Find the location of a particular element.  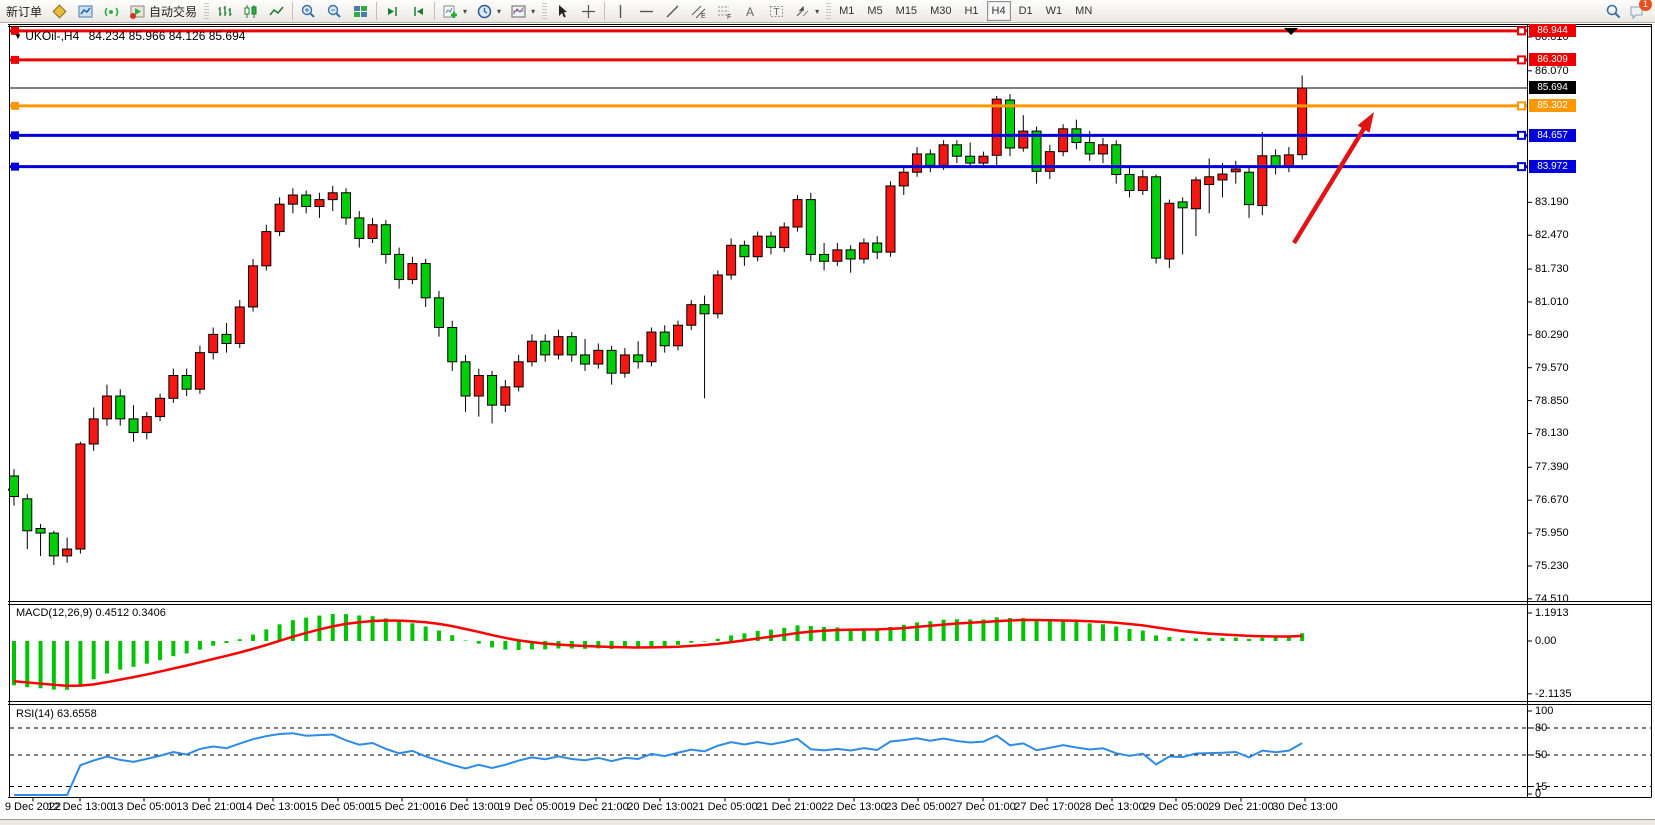

search-icon is located at coordinates (1613, 11).